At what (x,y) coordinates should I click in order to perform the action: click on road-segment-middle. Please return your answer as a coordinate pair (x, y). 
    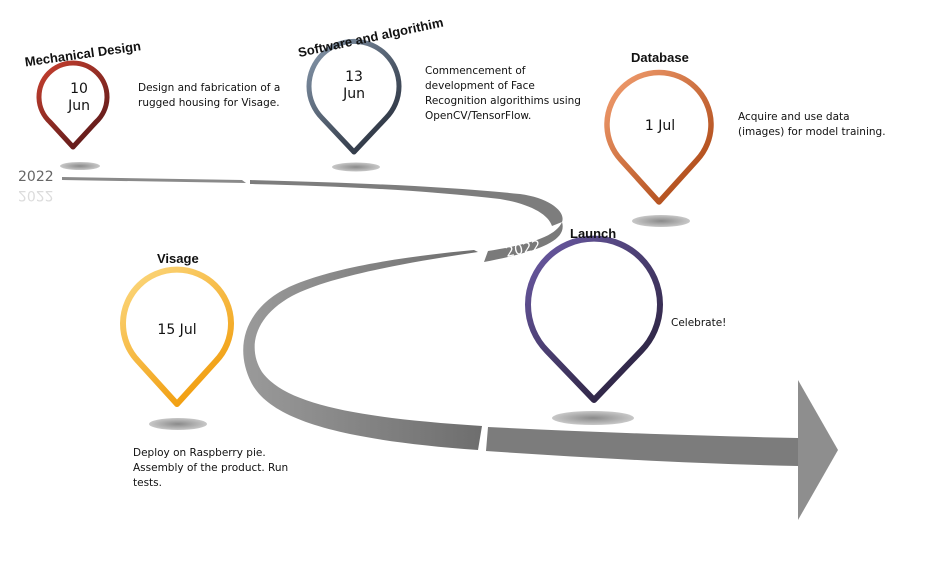
    Looking at the image, I should click on (362, 350).